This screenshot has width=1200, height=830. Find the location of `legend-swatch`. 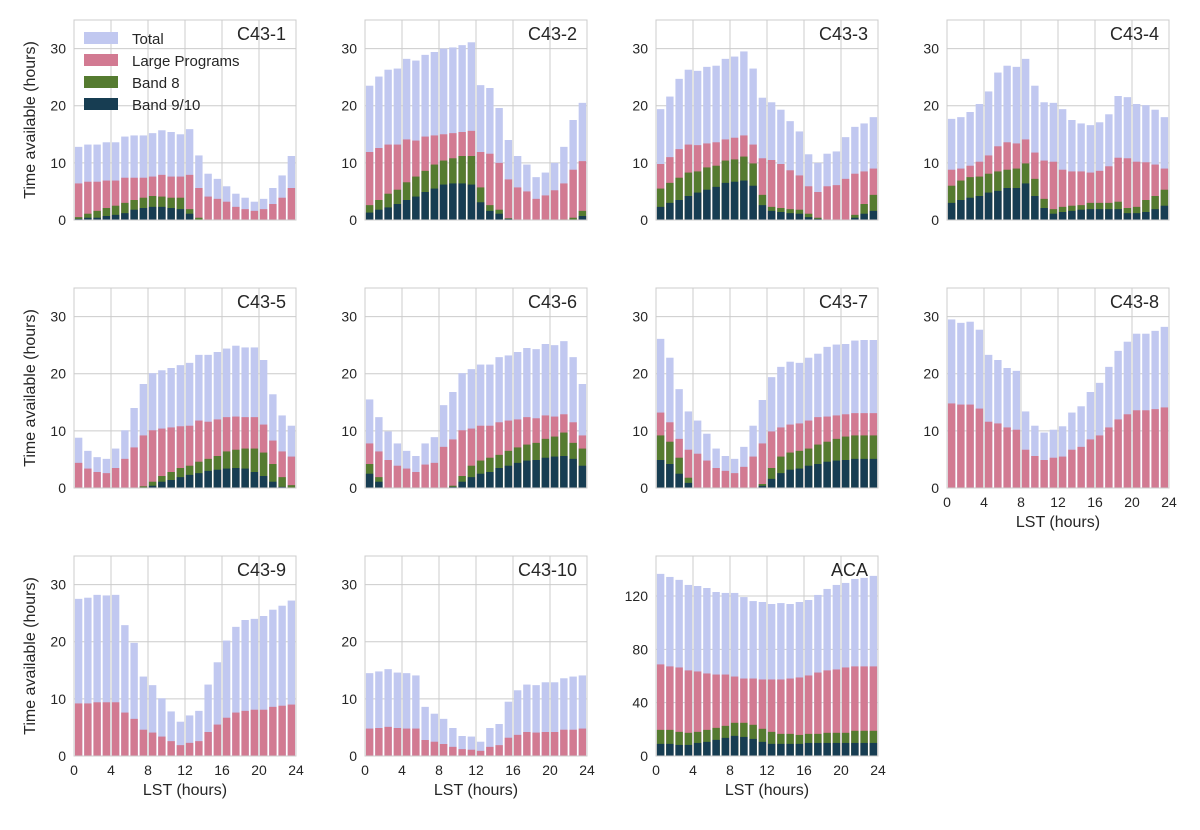

legend-swatch is located at coordinates (101, 60).